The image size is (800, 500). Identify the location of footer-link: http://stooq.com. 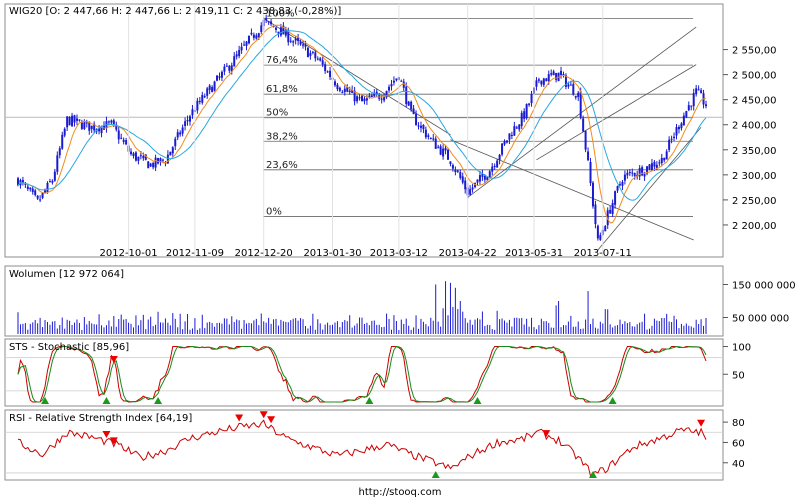
(400, 492).